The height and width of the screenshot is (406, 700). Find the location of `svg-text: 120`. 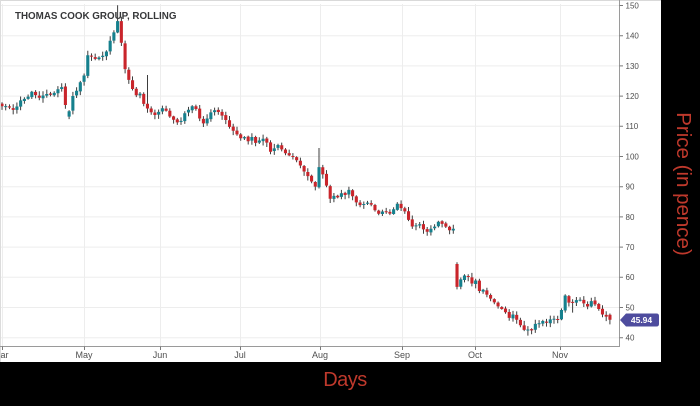

svg-text: 120 is located at coordinates (633, 96).